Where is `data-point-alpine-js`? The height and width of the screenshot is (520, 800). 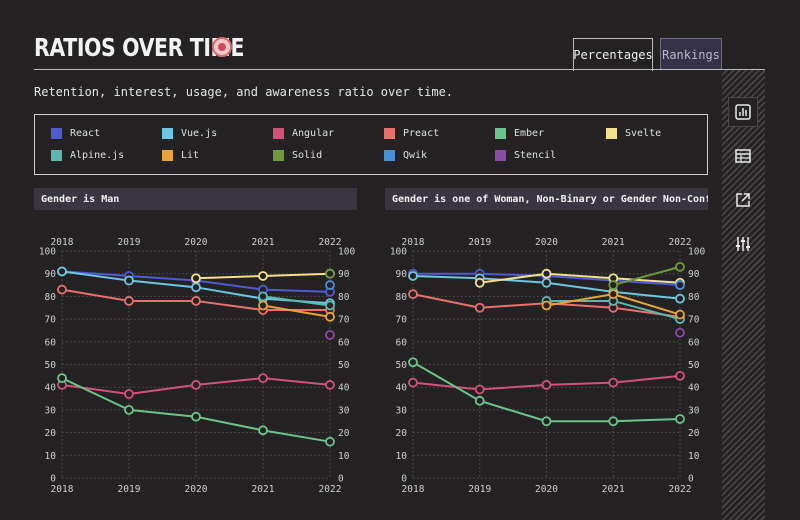 data-point-alpine-js is located at coordinates (263, 296).